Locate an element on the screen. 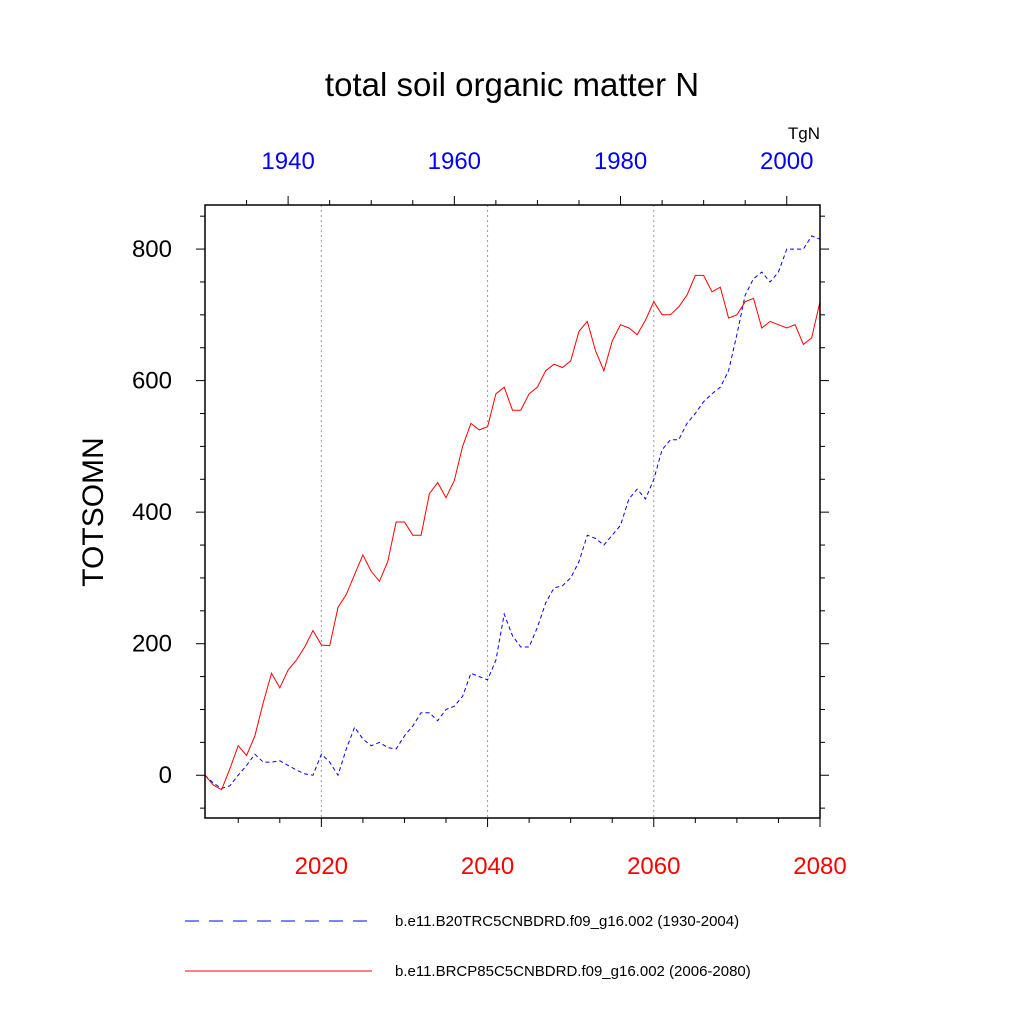 This screenshot has height=1024, width=1024. x-top-tick-label: 1940 is located at coordinates (287, 161).